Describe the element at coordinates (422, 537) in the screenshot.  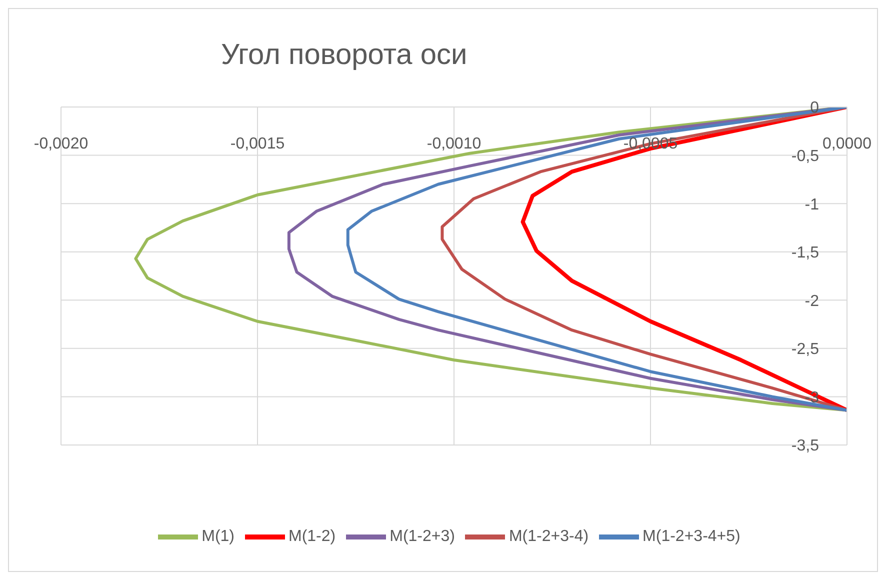
I see `legend-label: M(1-2+3)` at that location.